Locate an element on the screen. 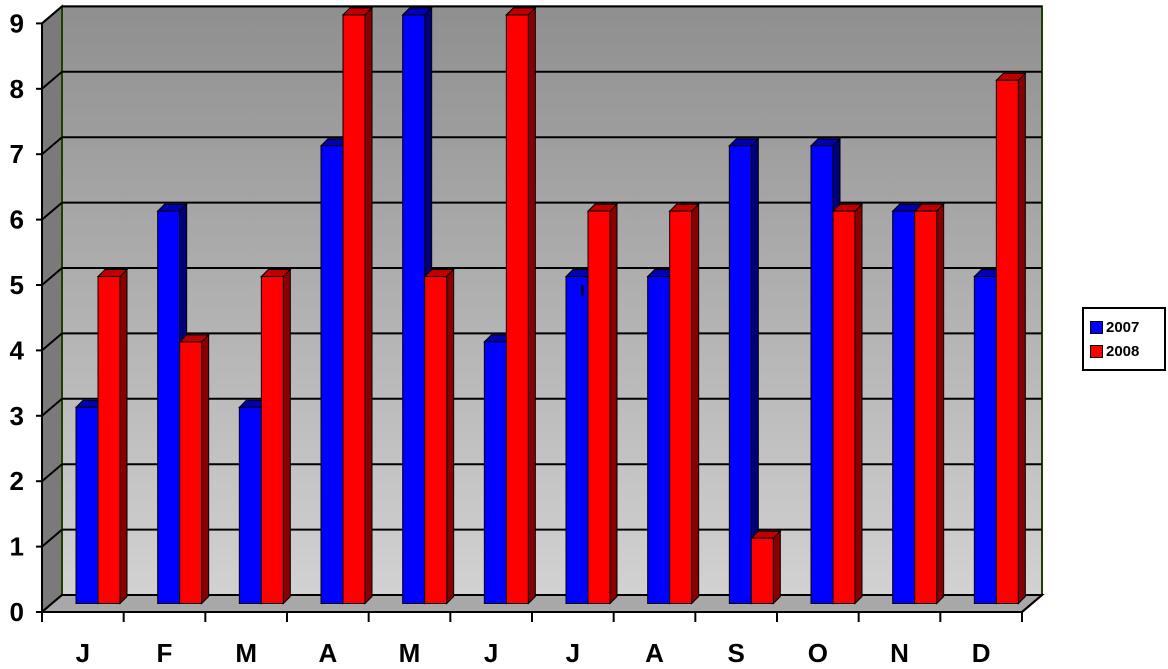  x-axis-depth is located at coordinates (1032, 603).